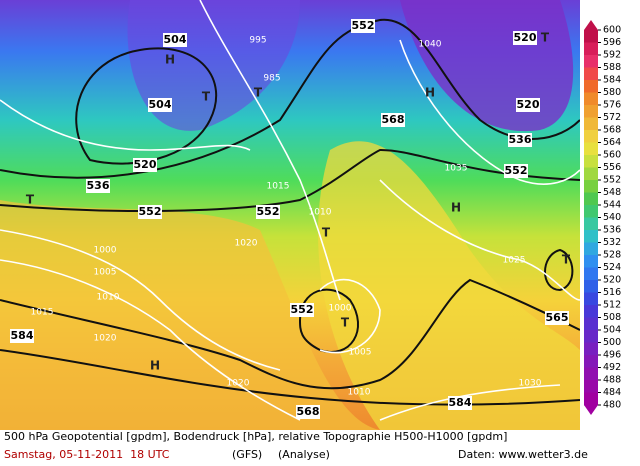 The image size is (640, 466). Describe the element at coordinates (612, 305) in the screenshot. I see `scale-label: 512` at that location.